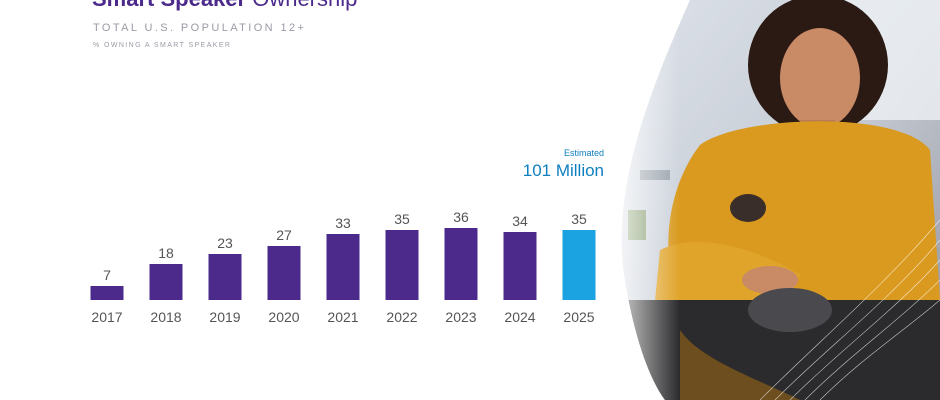 The image size is (940, 400). I want to click on x-tick-label-2021: 2021, so click(342, 317).